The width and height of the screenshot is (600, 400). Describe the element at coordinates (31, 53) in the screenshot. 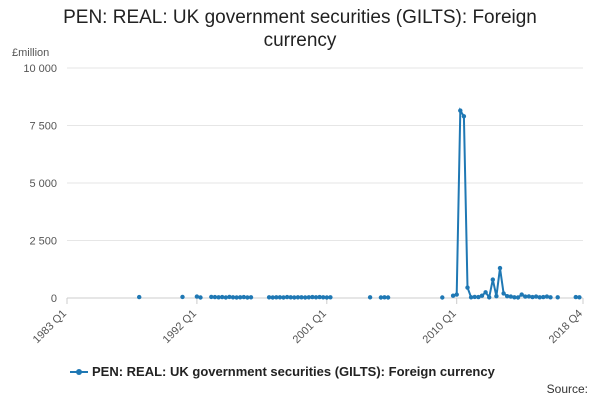

I see `y-axis-unit-label: £million` at that location.